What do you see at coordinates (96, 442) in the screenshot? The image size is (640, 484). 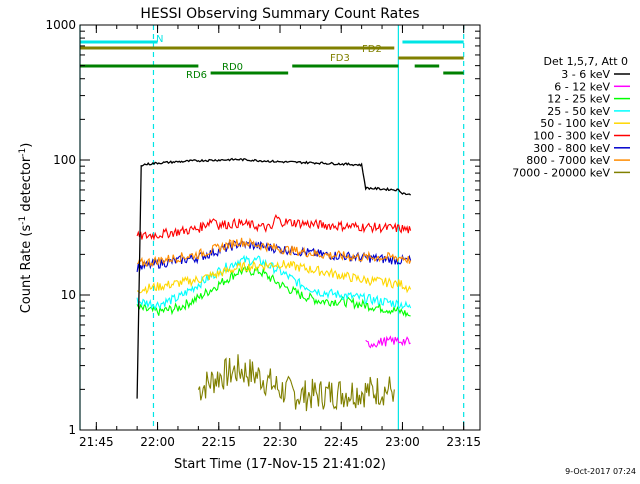 I see `x-tick-label: 21:45` at bounding box center [96, 442].